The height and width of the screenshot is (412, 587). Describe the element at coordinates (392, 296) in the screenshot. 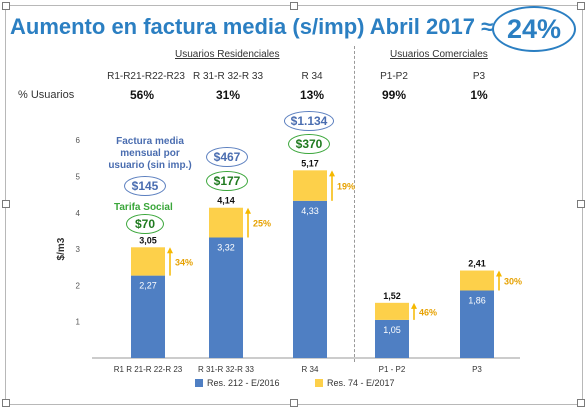

I see `bar-total-label-3: 1,52` at that location.